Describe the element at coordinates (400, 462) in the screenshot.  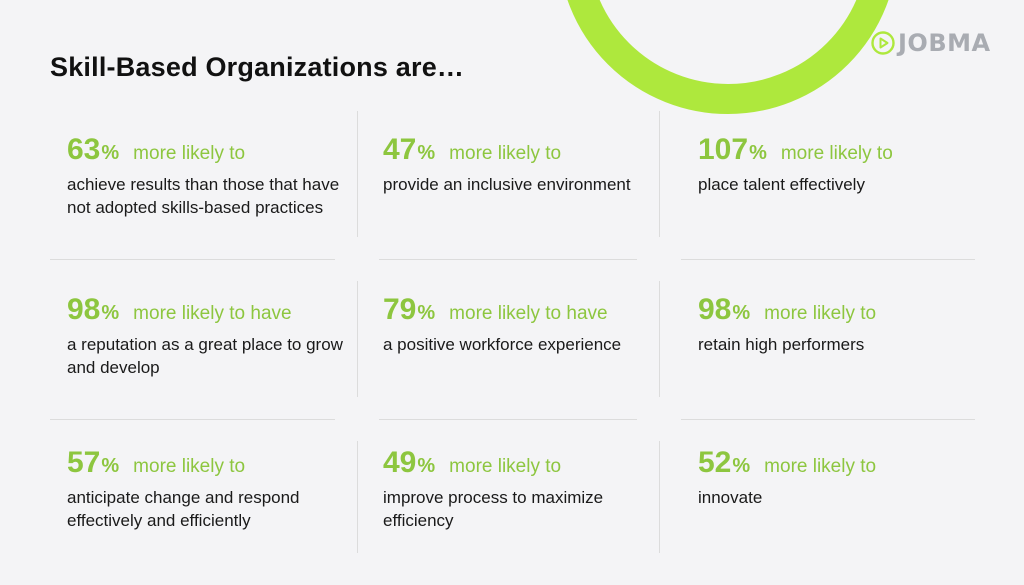
I see `stat-value: 49` at that location.